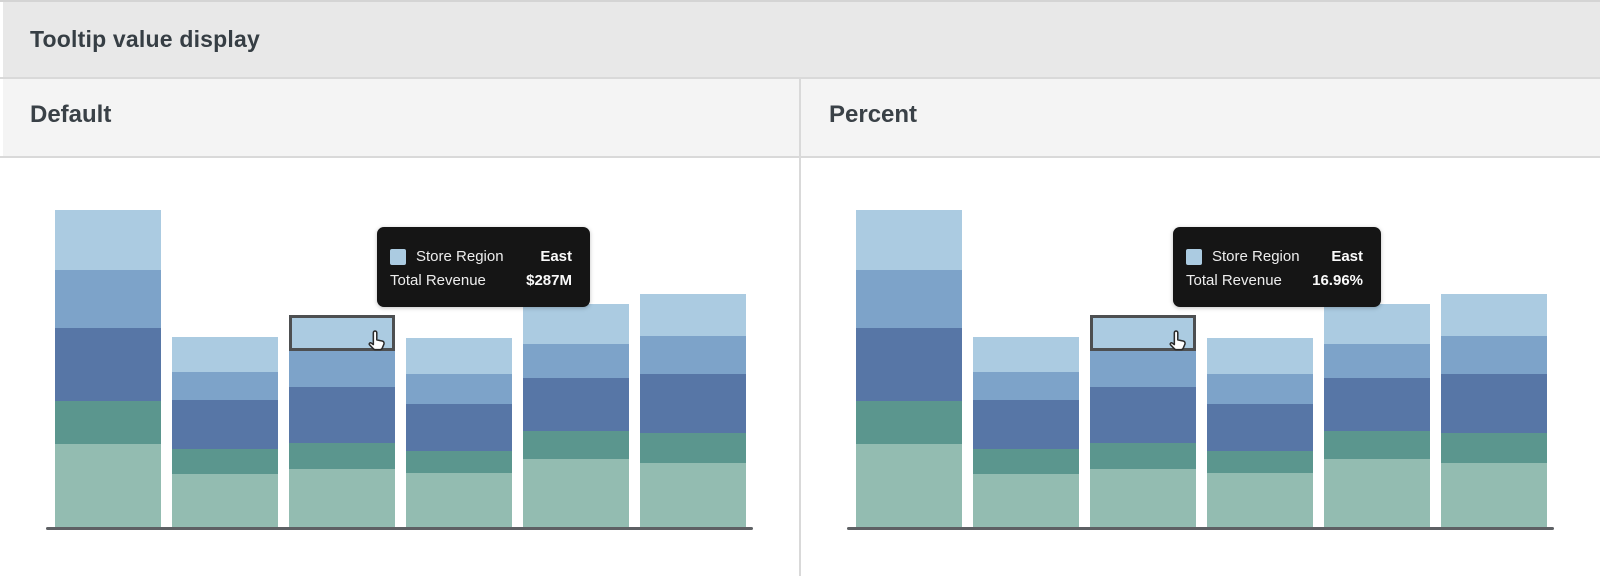 This screenshot has width=1600, height=576. I want to click on column-title-percent: Percent, so click(873, 114).